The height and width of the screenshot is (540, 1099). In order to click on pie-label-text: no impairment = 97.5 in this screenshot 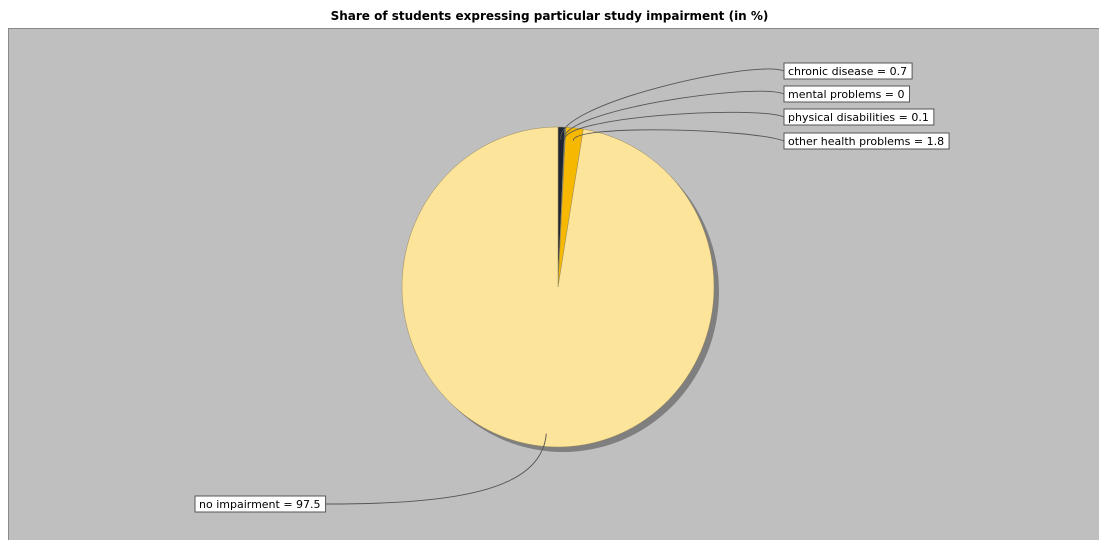, I will do `click(260, 504)`.